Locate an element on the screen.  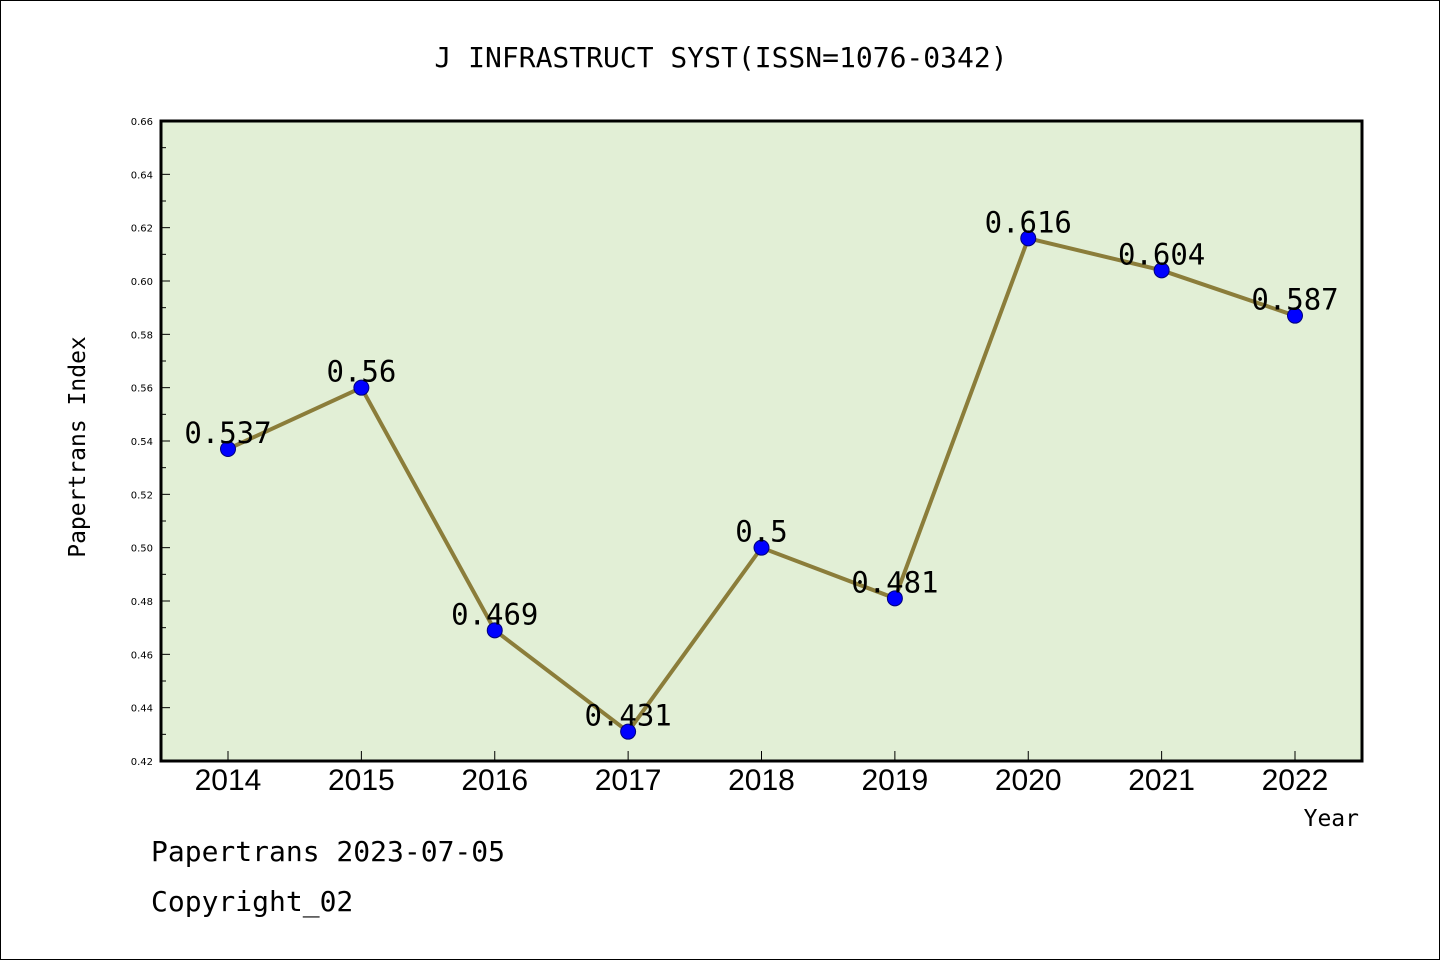
data-label: 0.604 is located at coordinates (1161, 254).